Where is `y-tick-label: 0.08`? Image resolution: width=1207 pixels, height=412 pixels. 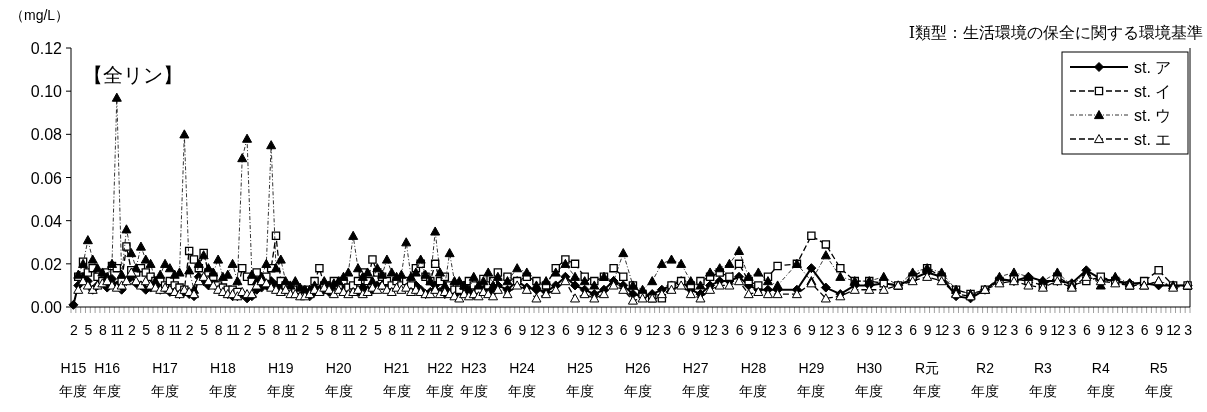 y-tick-label: 0.08 is located at coordinates (46, 135).